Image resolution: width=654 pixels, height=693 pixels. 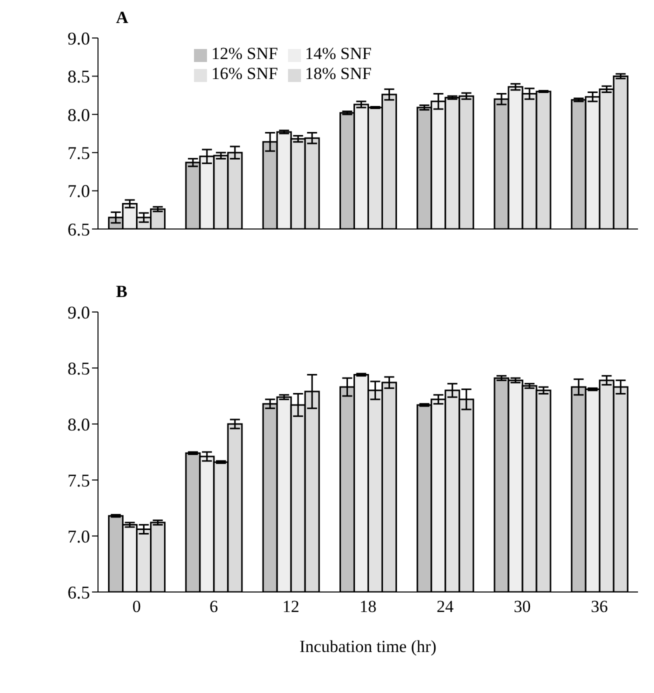 I want to click on x-tick-label: 12, so click(x=291, y=606).